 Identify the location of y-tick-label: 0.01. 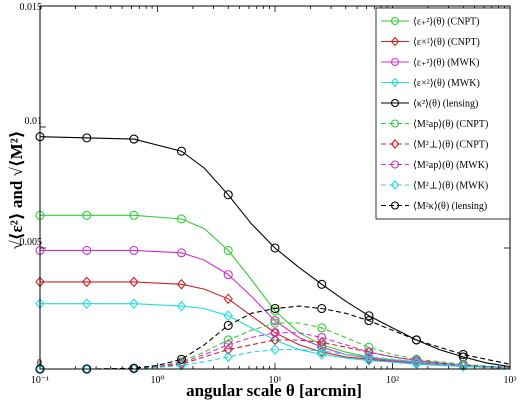
(34, 121).